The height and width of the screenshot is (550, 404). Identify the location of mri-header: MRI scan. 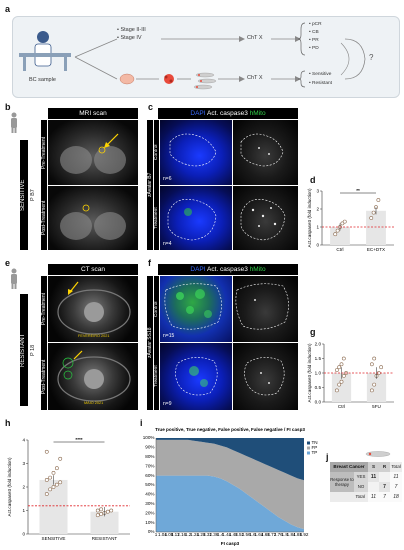
(93, 113).